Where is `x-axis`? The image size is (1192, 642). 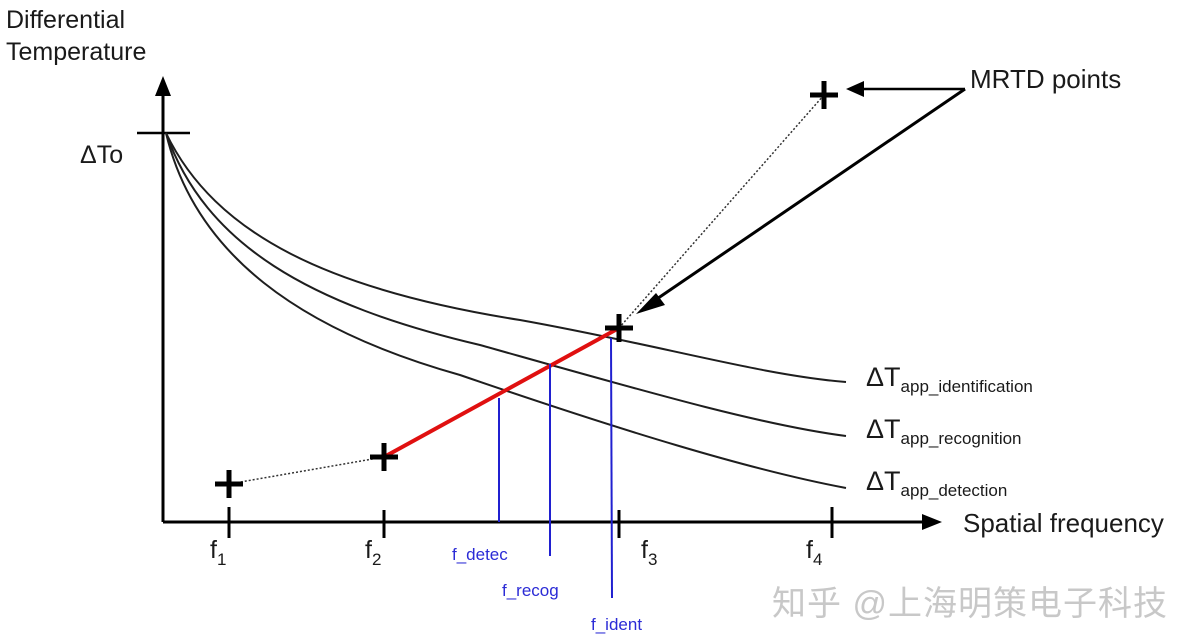
x-axis is located at coordinates (552, 522).